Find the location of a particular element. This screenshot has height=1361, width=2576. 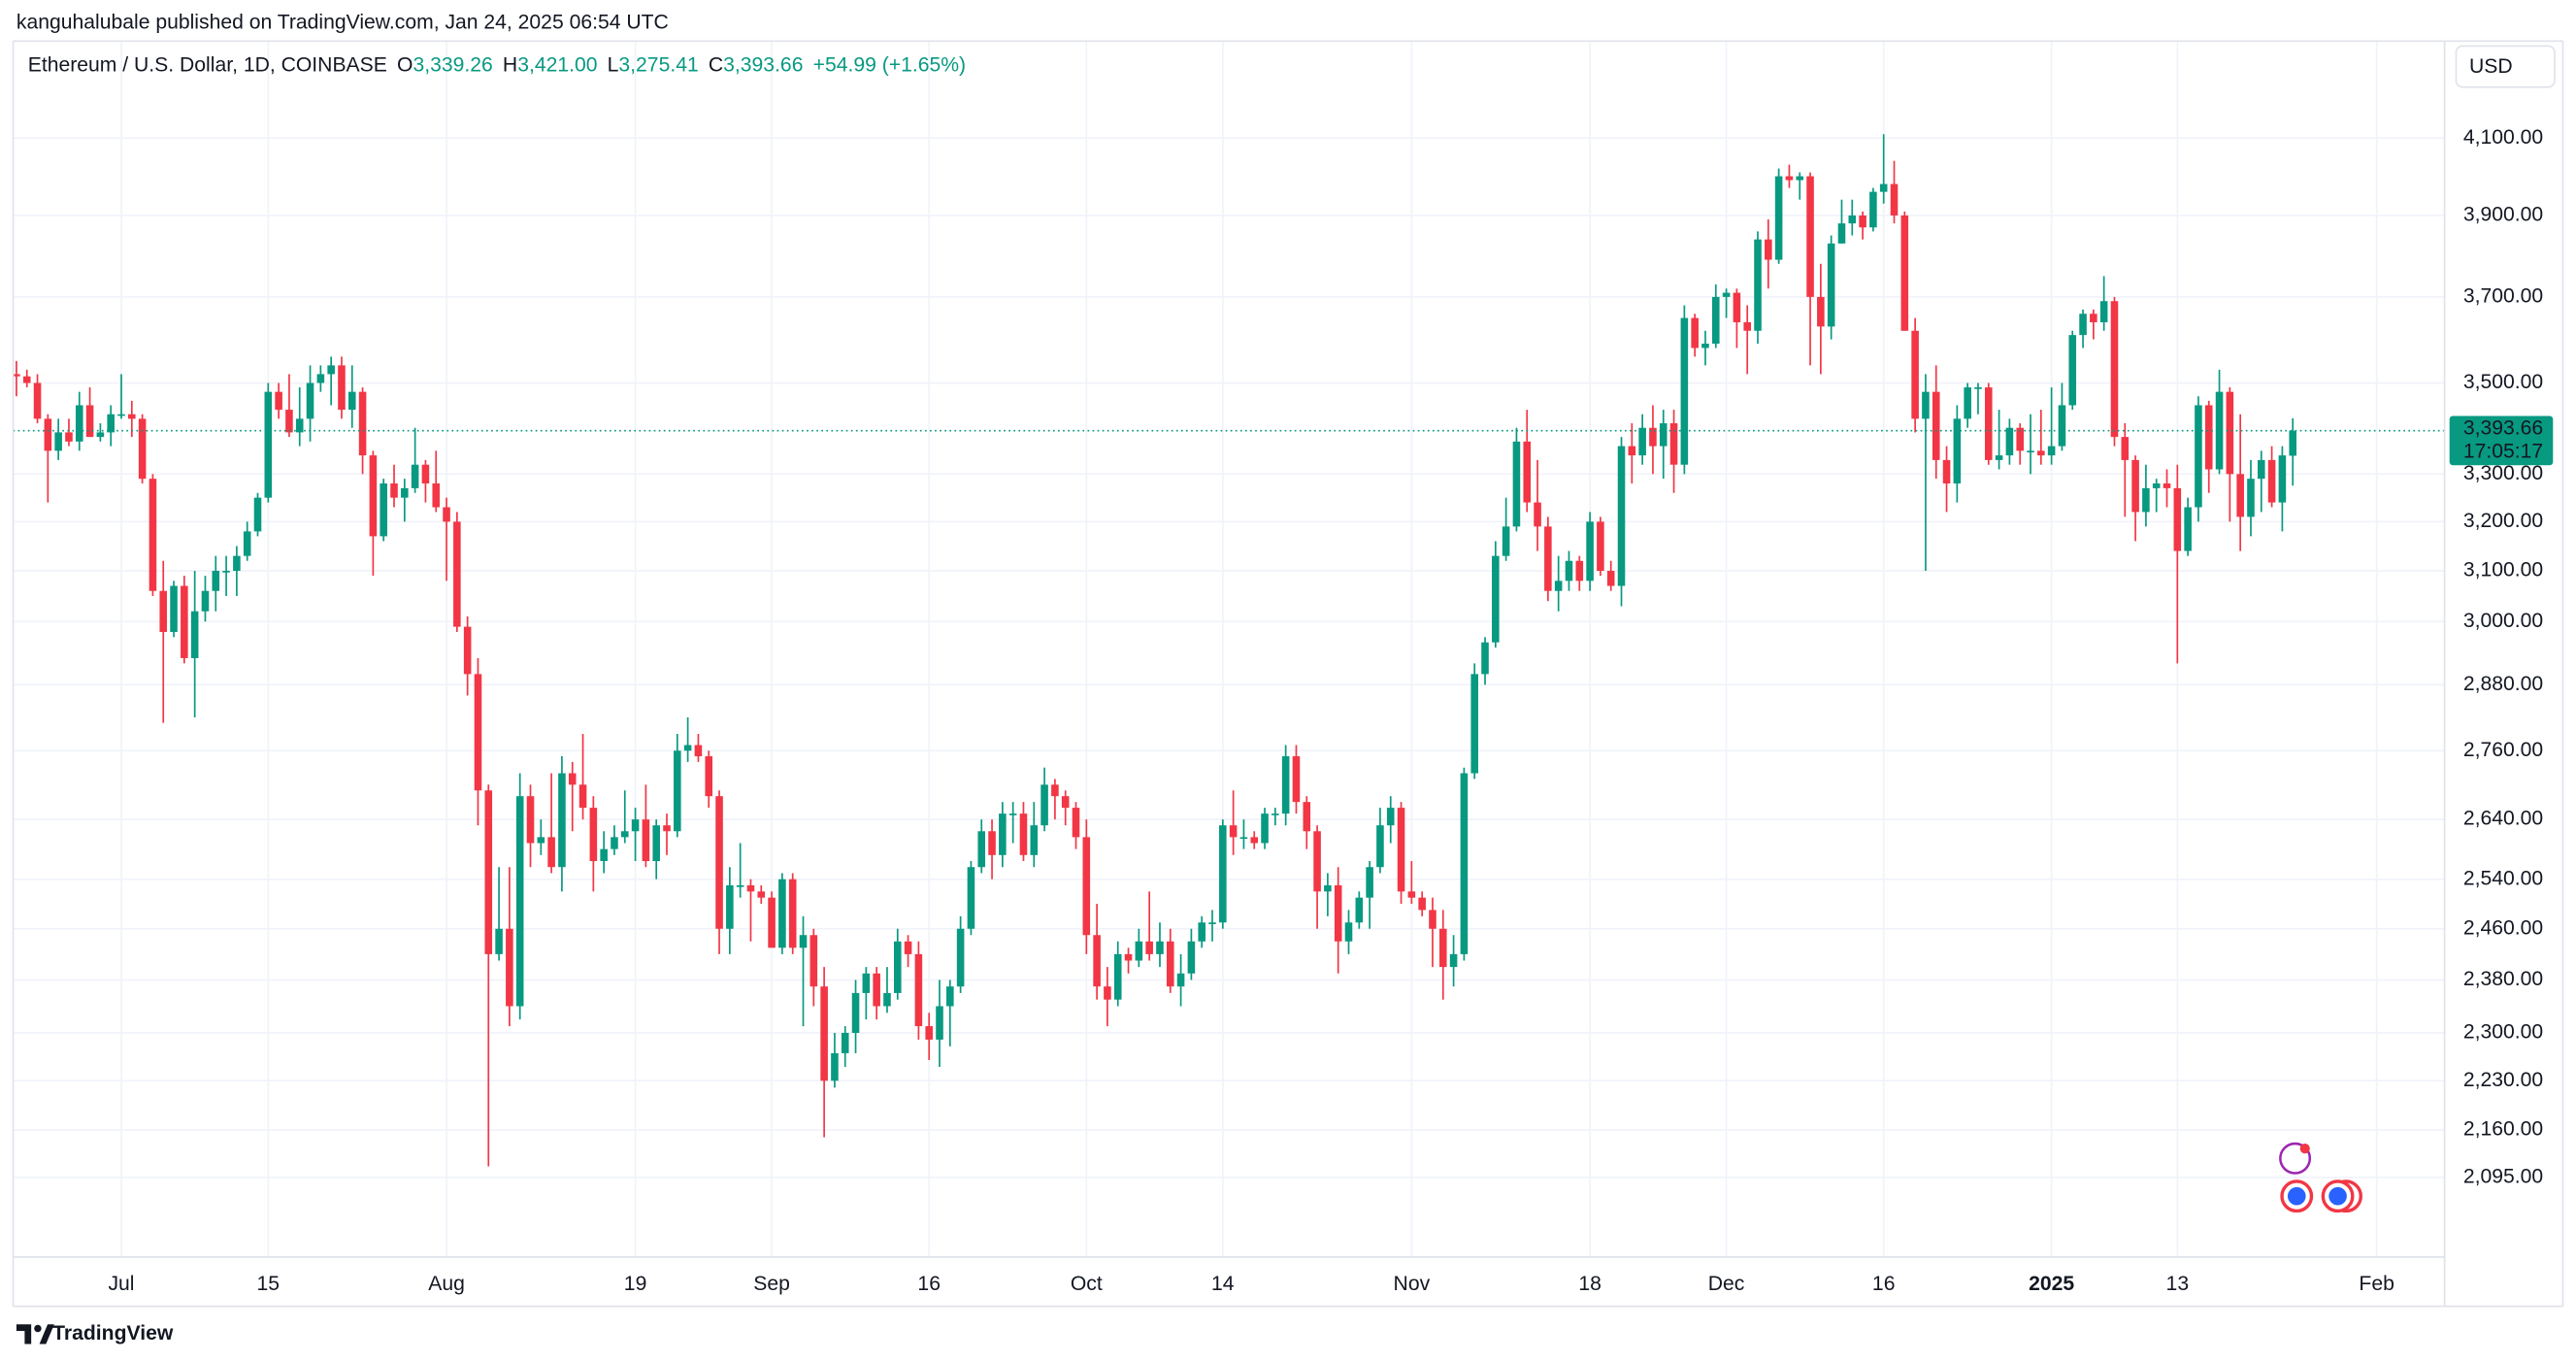

y-tick-label: 2,540.00 is located at coordinates (2503, 878).